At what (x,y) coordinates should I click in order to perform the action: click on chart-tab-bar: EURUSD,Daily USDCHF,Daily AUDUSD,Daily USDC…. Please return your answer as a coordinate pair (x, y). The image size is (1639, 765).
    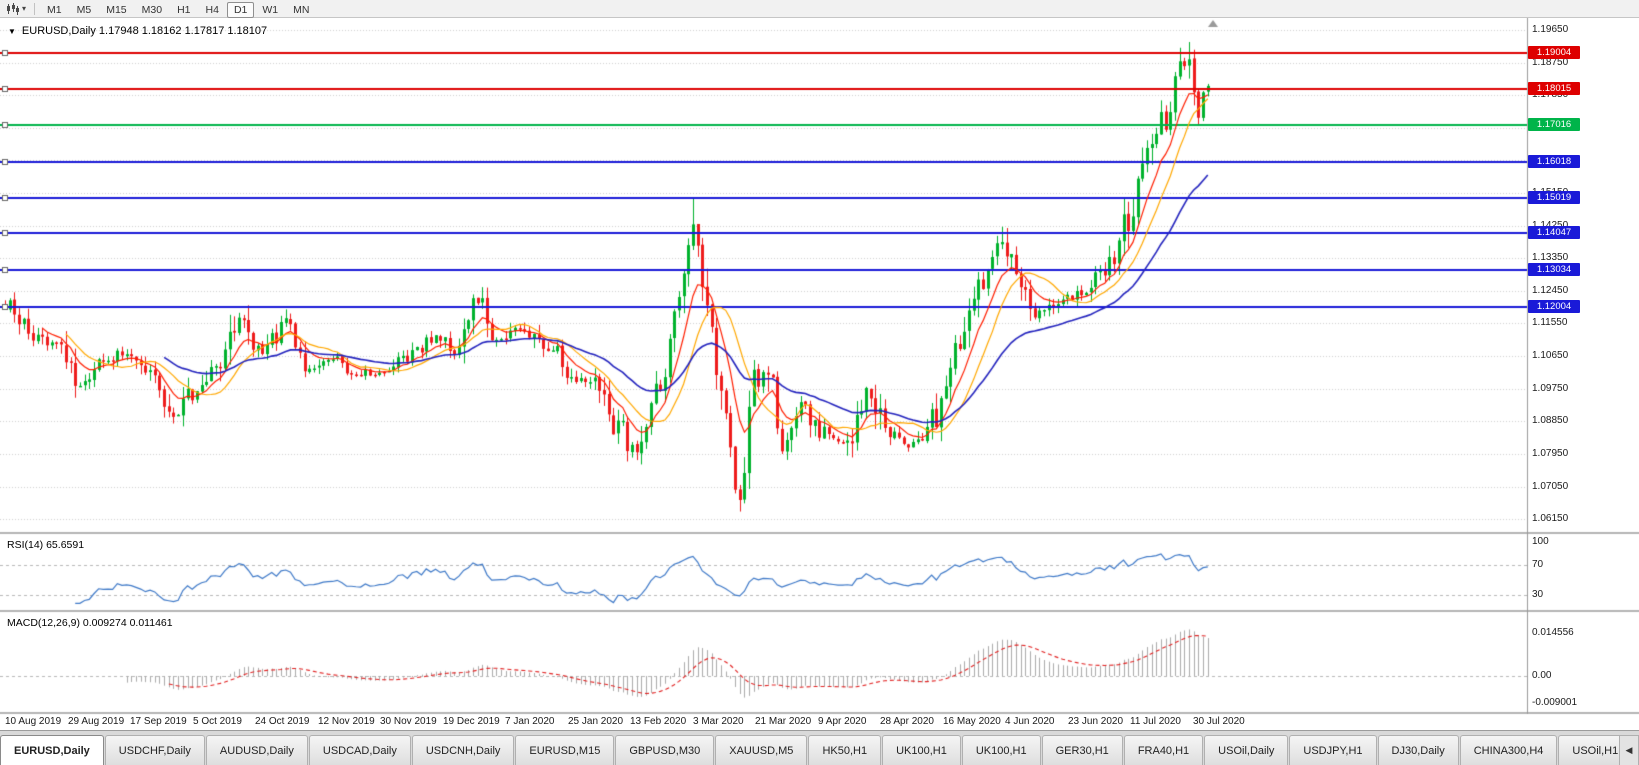
    Looking at the image, I should click on (819, 747).